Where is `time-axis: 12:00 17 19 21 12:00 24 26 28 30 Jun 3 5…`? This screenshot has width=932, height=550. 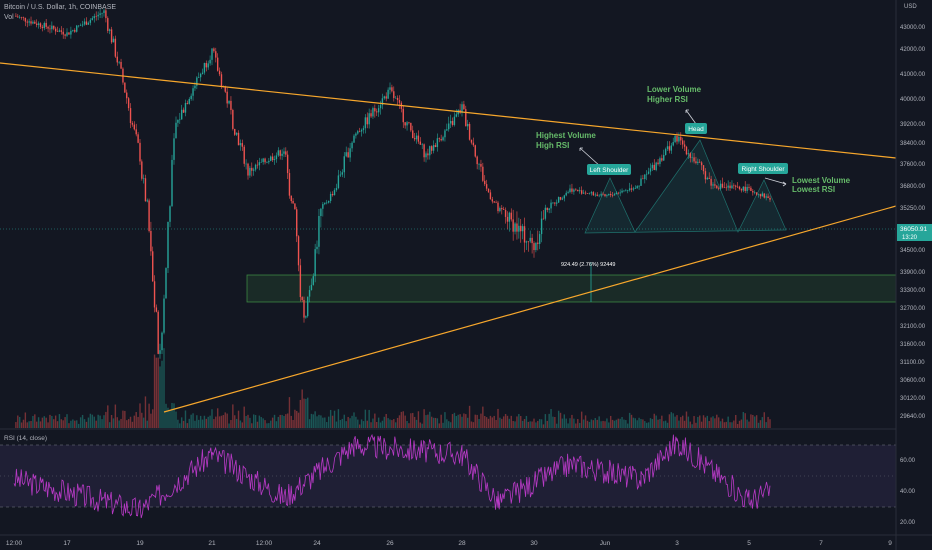
time-axis: 12:00 17 19 21 12:00 24 26 28 30 Jun 3 5… is located at coordinates (449, 543).